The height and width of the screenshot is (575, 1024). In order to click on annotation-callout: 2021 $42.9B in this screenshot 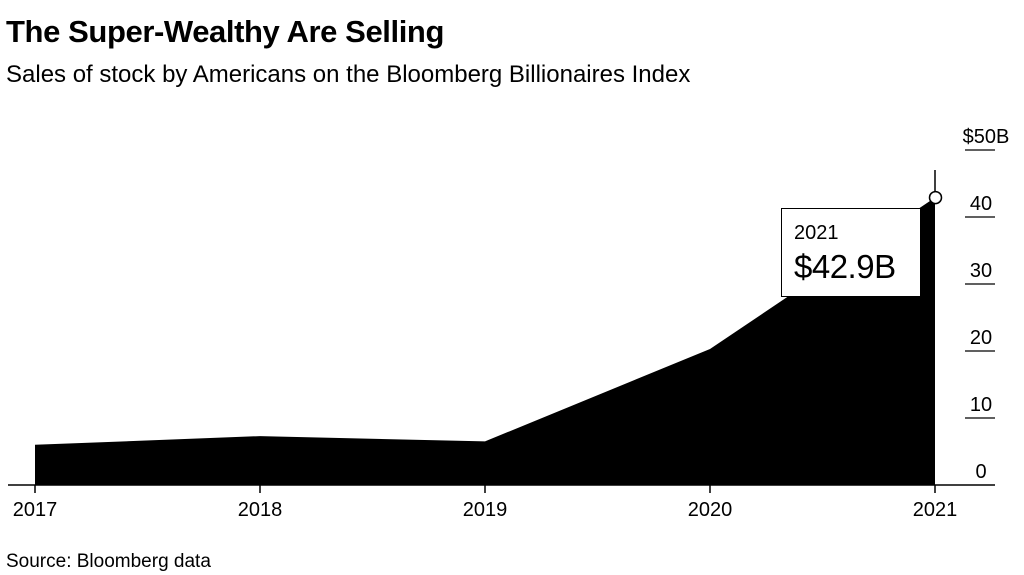, I will do `click(851, 252)`.